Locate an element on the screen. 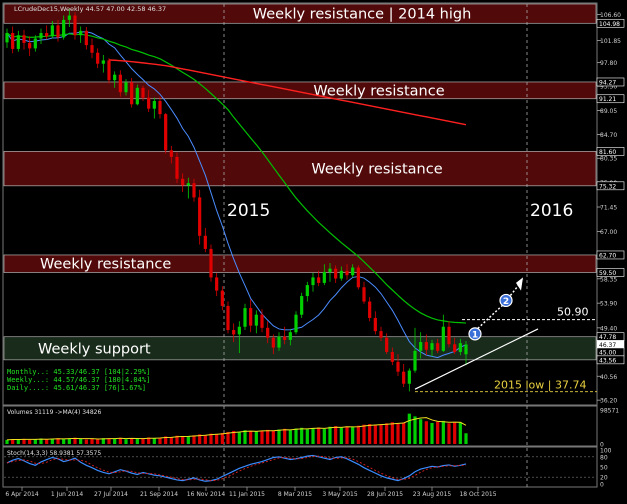 The height and width of the screenshot is (504, 627). stoch-scale-label: 20 is located at coordinates (604, 478).